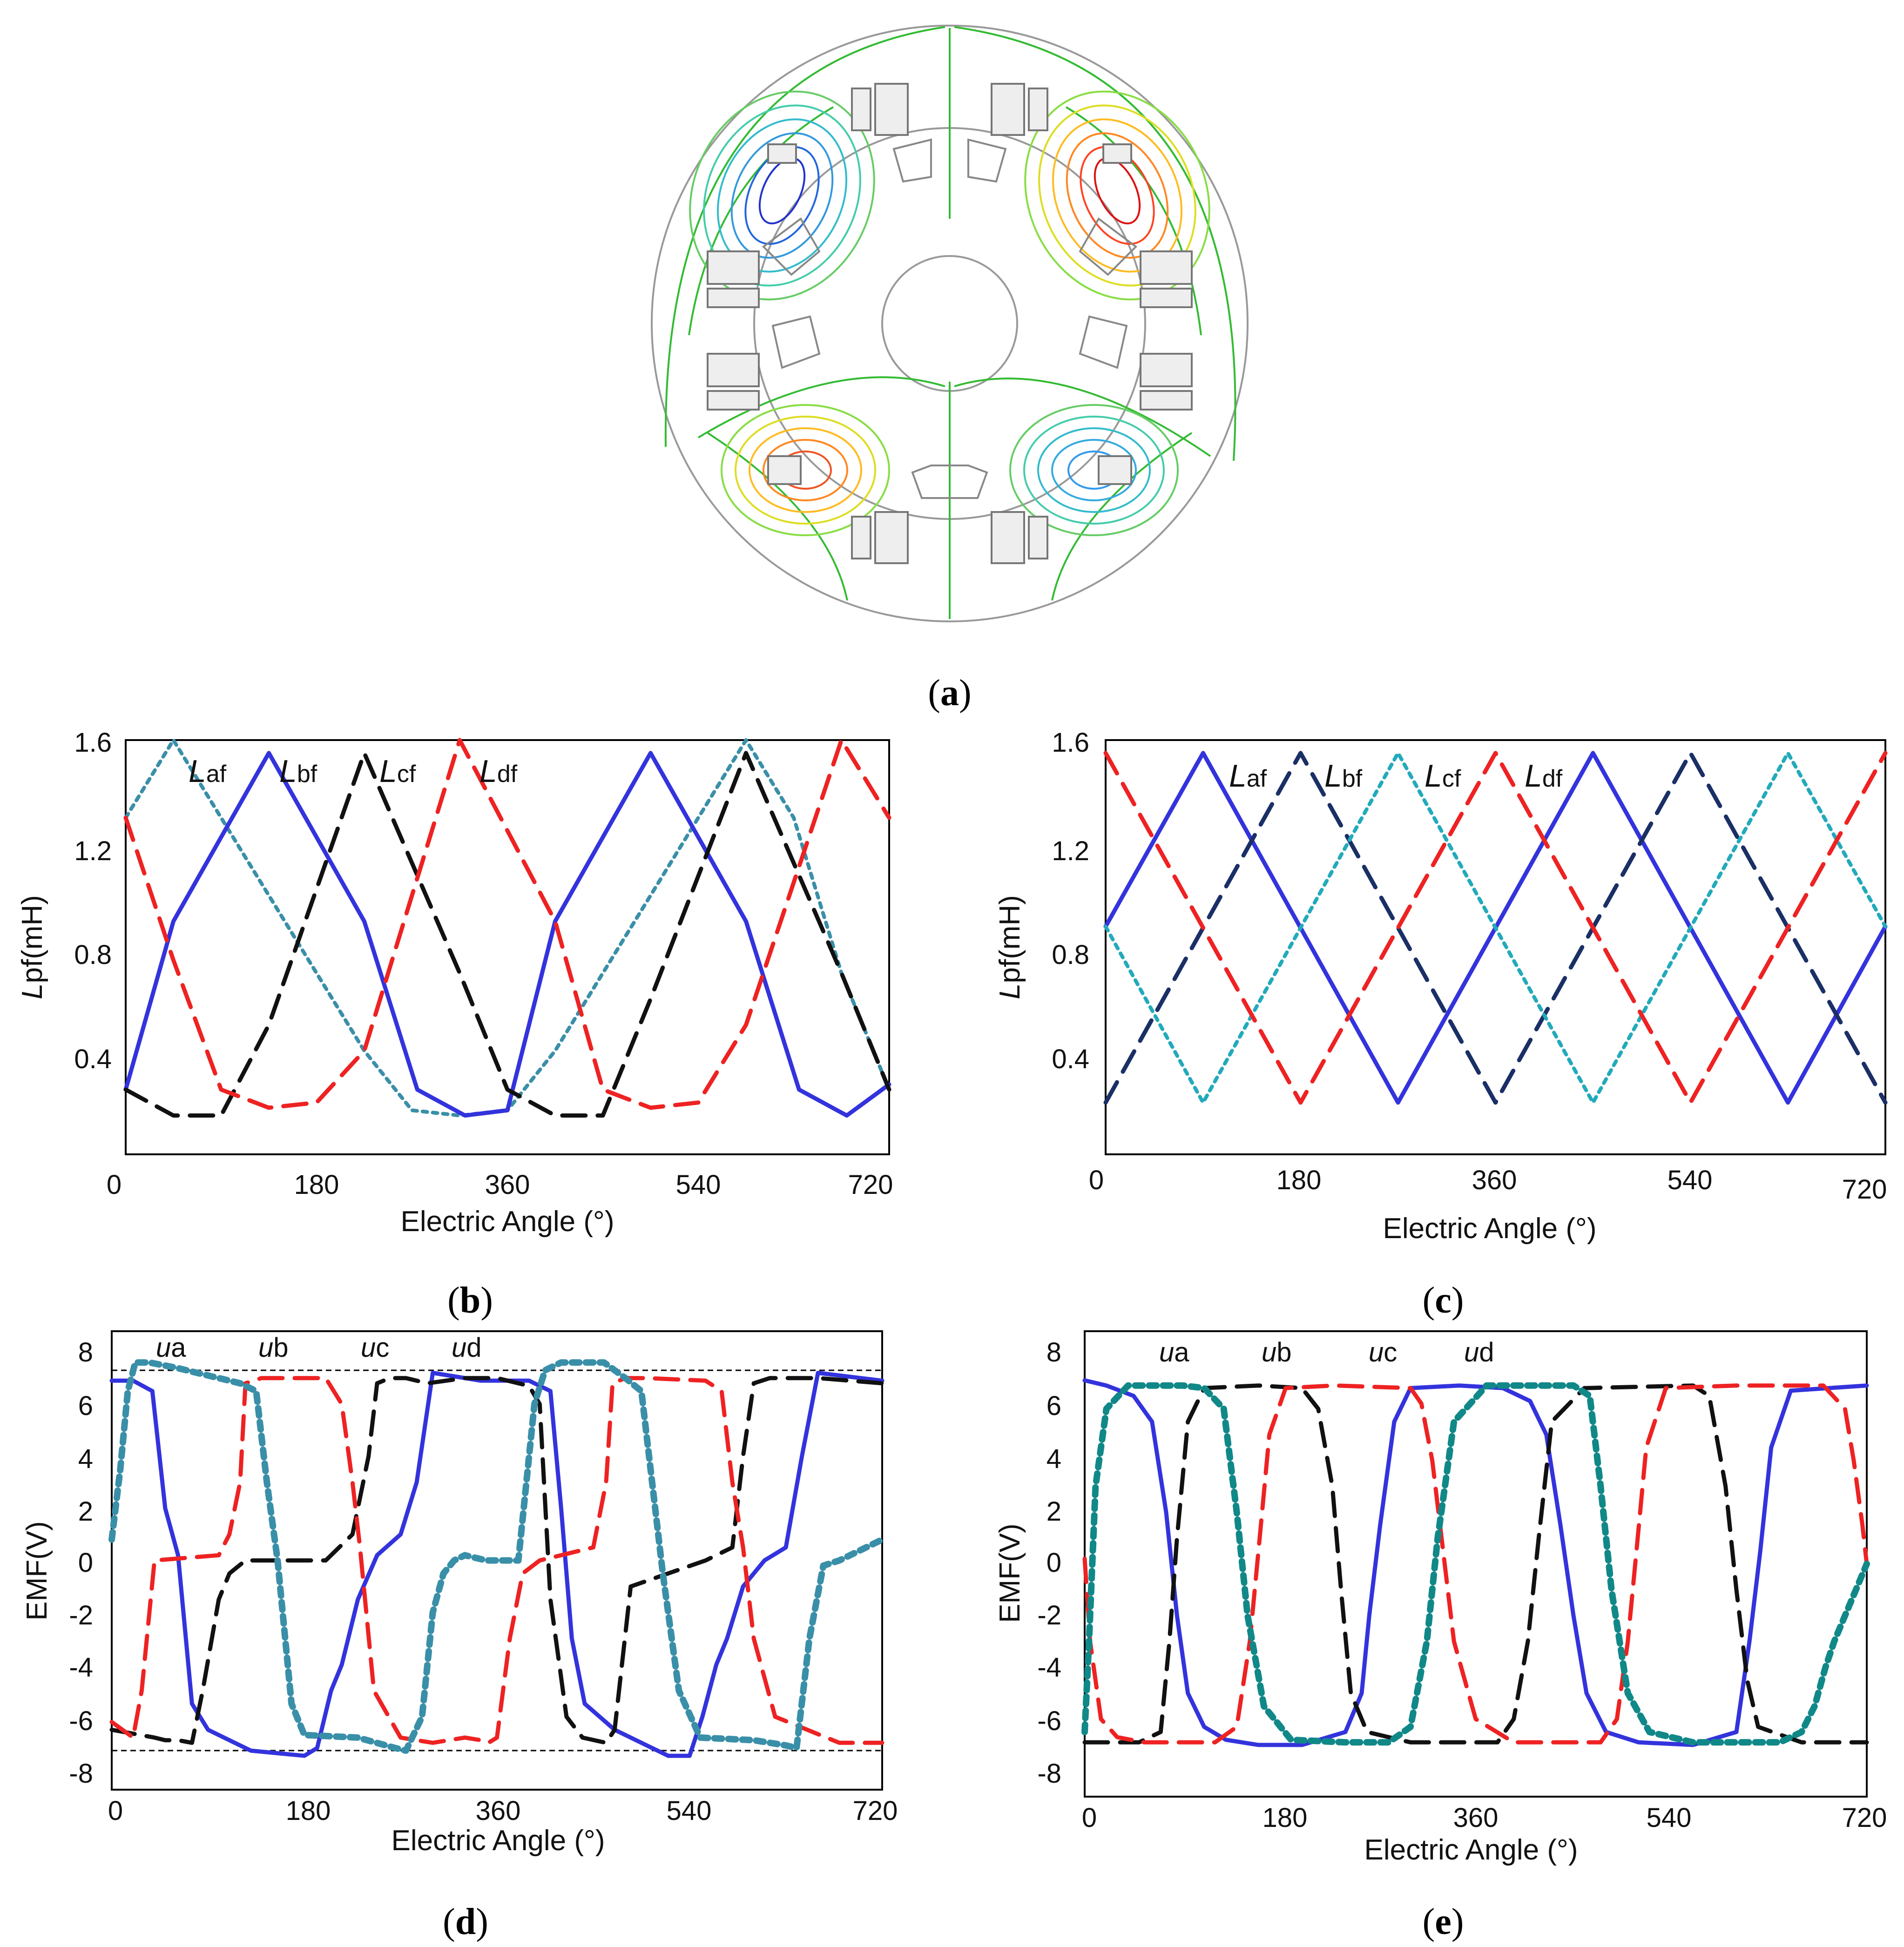 This screenshot has width=1904, height=1947. What do you see at coordinates (32, 947) in the screenshot?
I see `chart-b-ylabel: Lpf(mH)` at bounding box center [32, 947].